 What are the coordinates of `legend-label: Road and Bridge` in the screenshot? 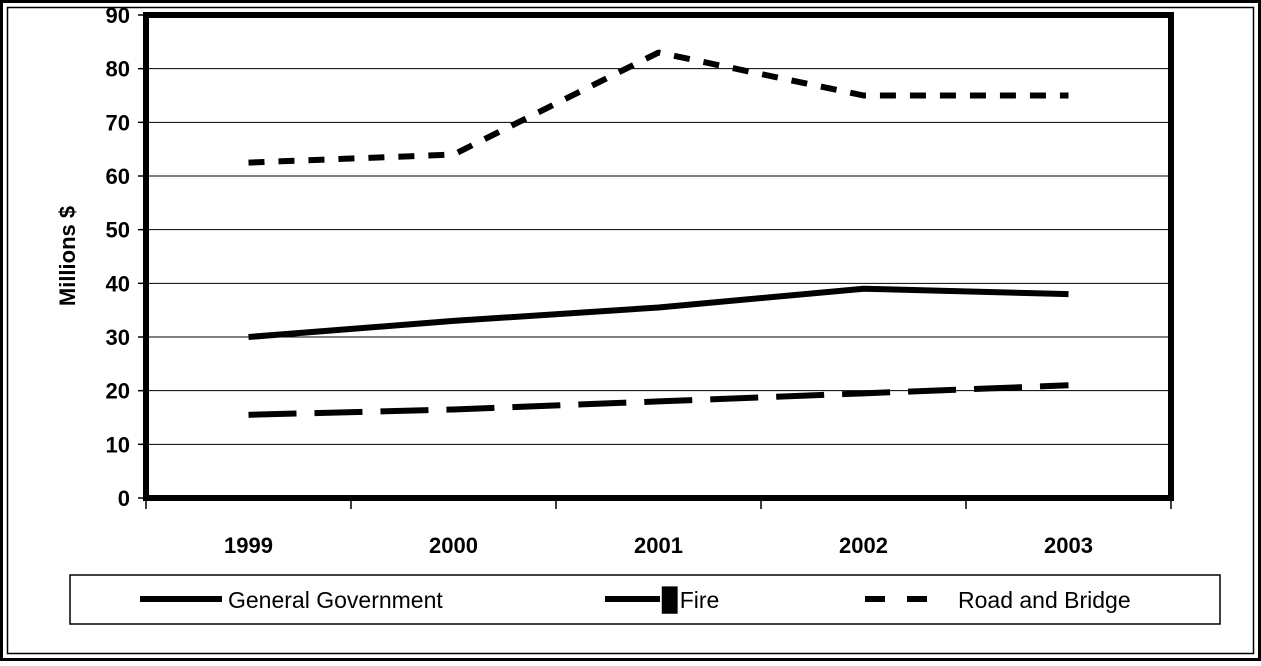 It's located at (1044, 600).